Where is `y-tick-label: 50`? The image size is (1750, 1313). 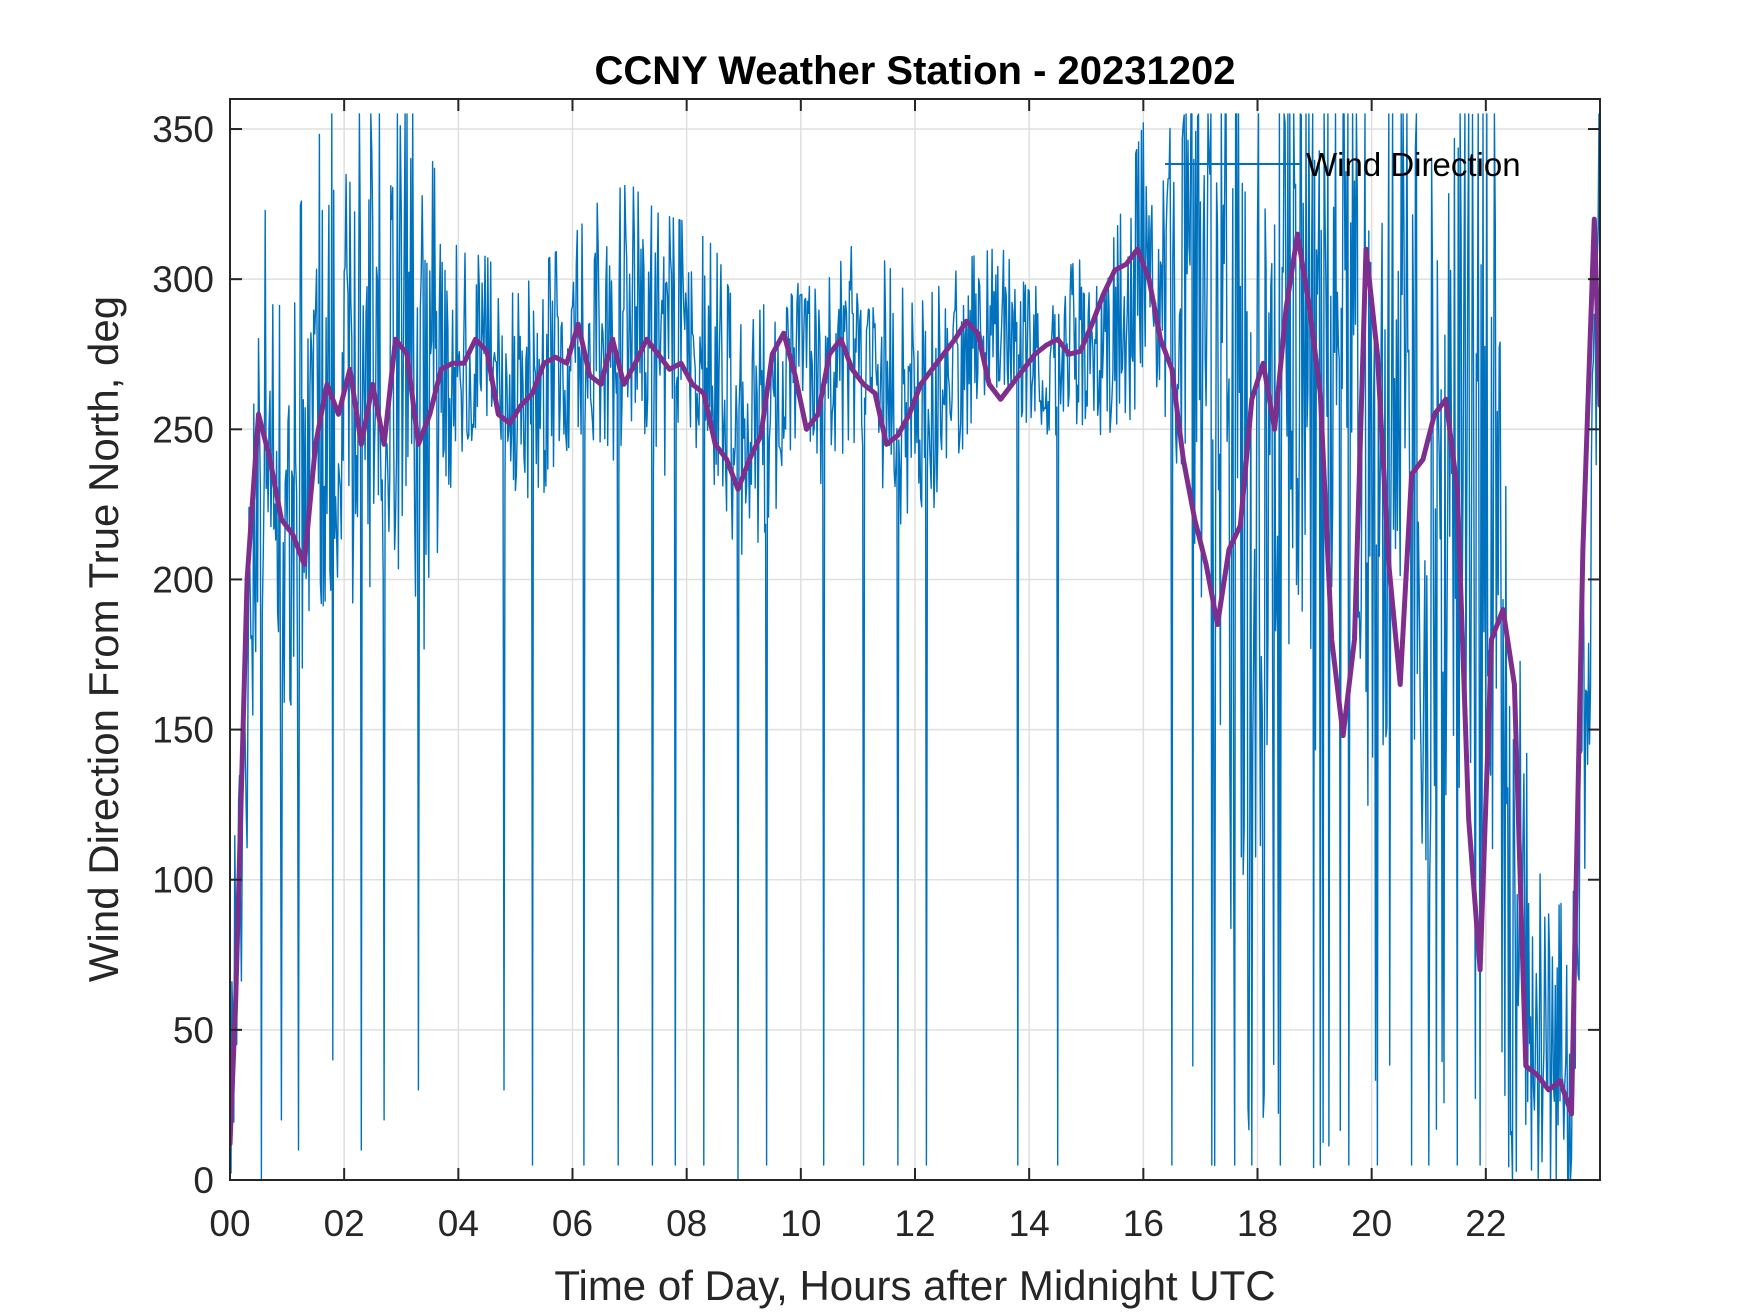
y-tick-label: 50 is located at coordinates (193, 1030).